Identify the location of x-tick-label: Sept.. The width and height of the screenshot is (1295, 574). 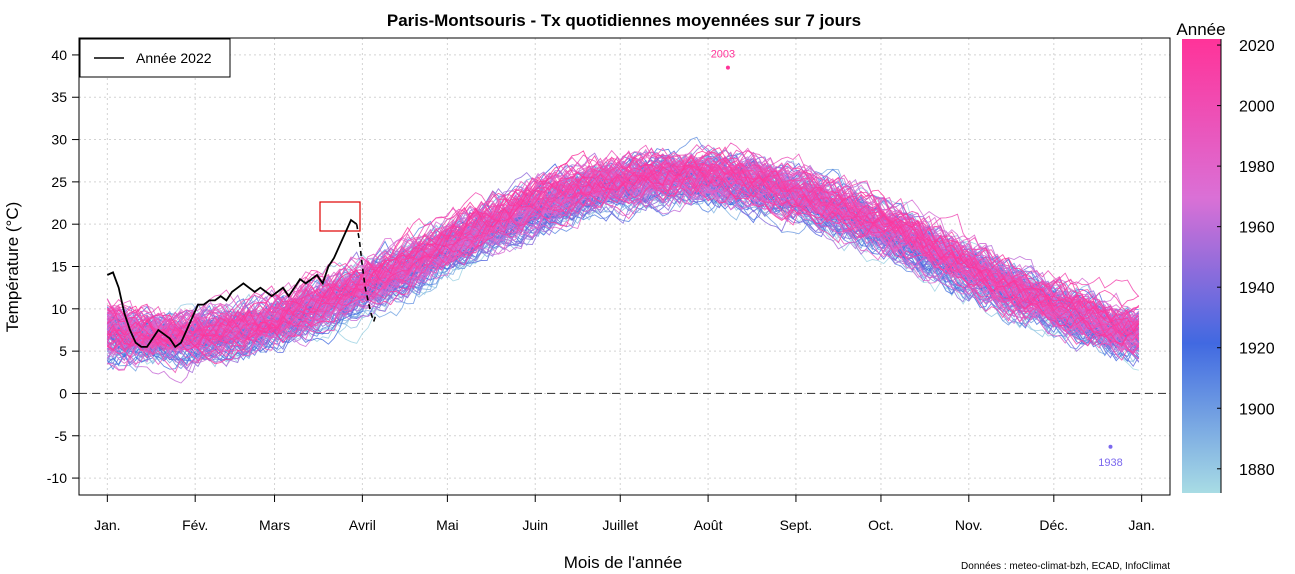
(796, 525).